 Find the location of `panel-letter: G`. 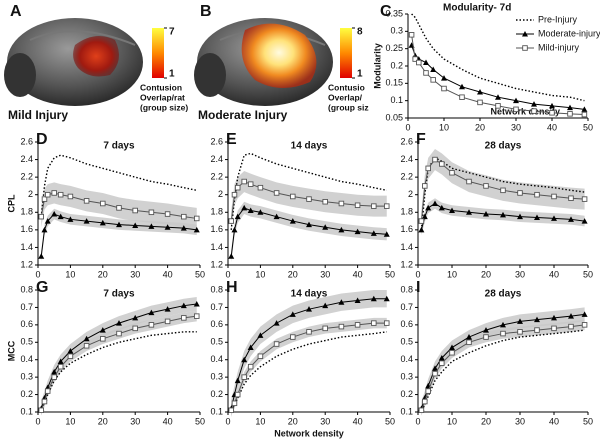

panel-letter: G is located at coordinates (42, 287).